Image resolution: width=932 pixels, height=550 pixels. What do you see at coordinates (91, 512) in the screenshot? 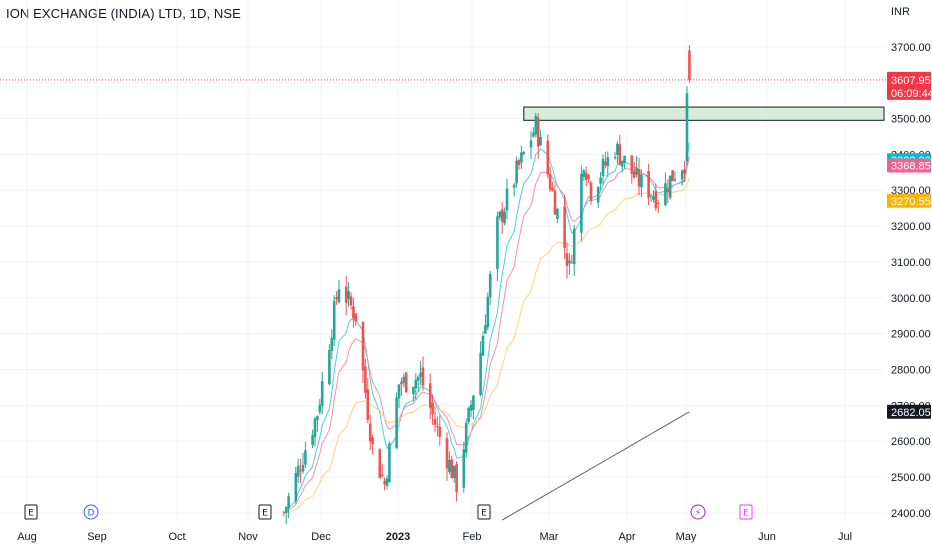
I see `event-marker: D` at bounding box center [91, 512].